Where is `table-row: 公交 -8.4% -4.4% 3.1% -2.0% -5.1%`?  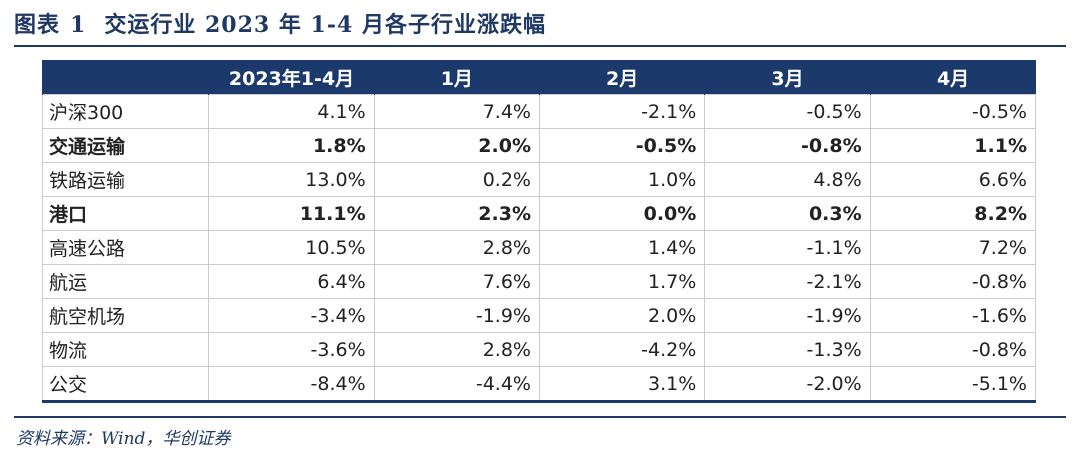 table-row: 公交 -8.4% -4.4% 3.1% -2.0% -5.1% is located at coordinates (539, 384).